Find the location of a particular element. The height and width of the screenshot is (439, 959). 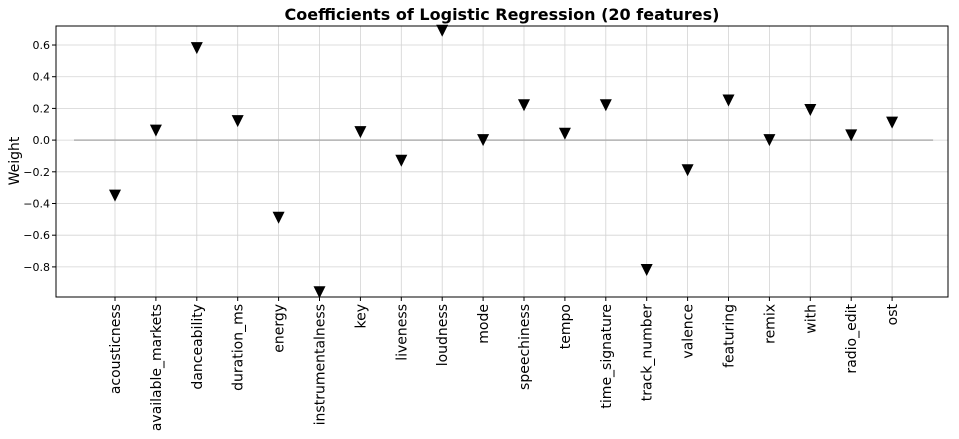

x-tick-label-acousticness: acousticness is located at coordinates (116, 349).